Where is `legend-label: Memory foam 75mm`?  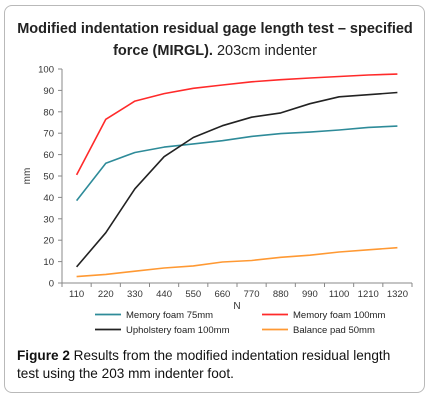 legend-label: Memory foam 75mm is located at coordinates (169, 315).